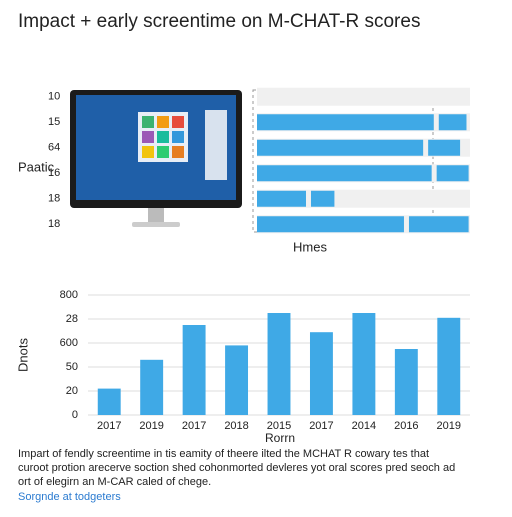 This screenshot has height=517, width=512. I want to click on y-axis-label: Dnots, so click(22, 355).